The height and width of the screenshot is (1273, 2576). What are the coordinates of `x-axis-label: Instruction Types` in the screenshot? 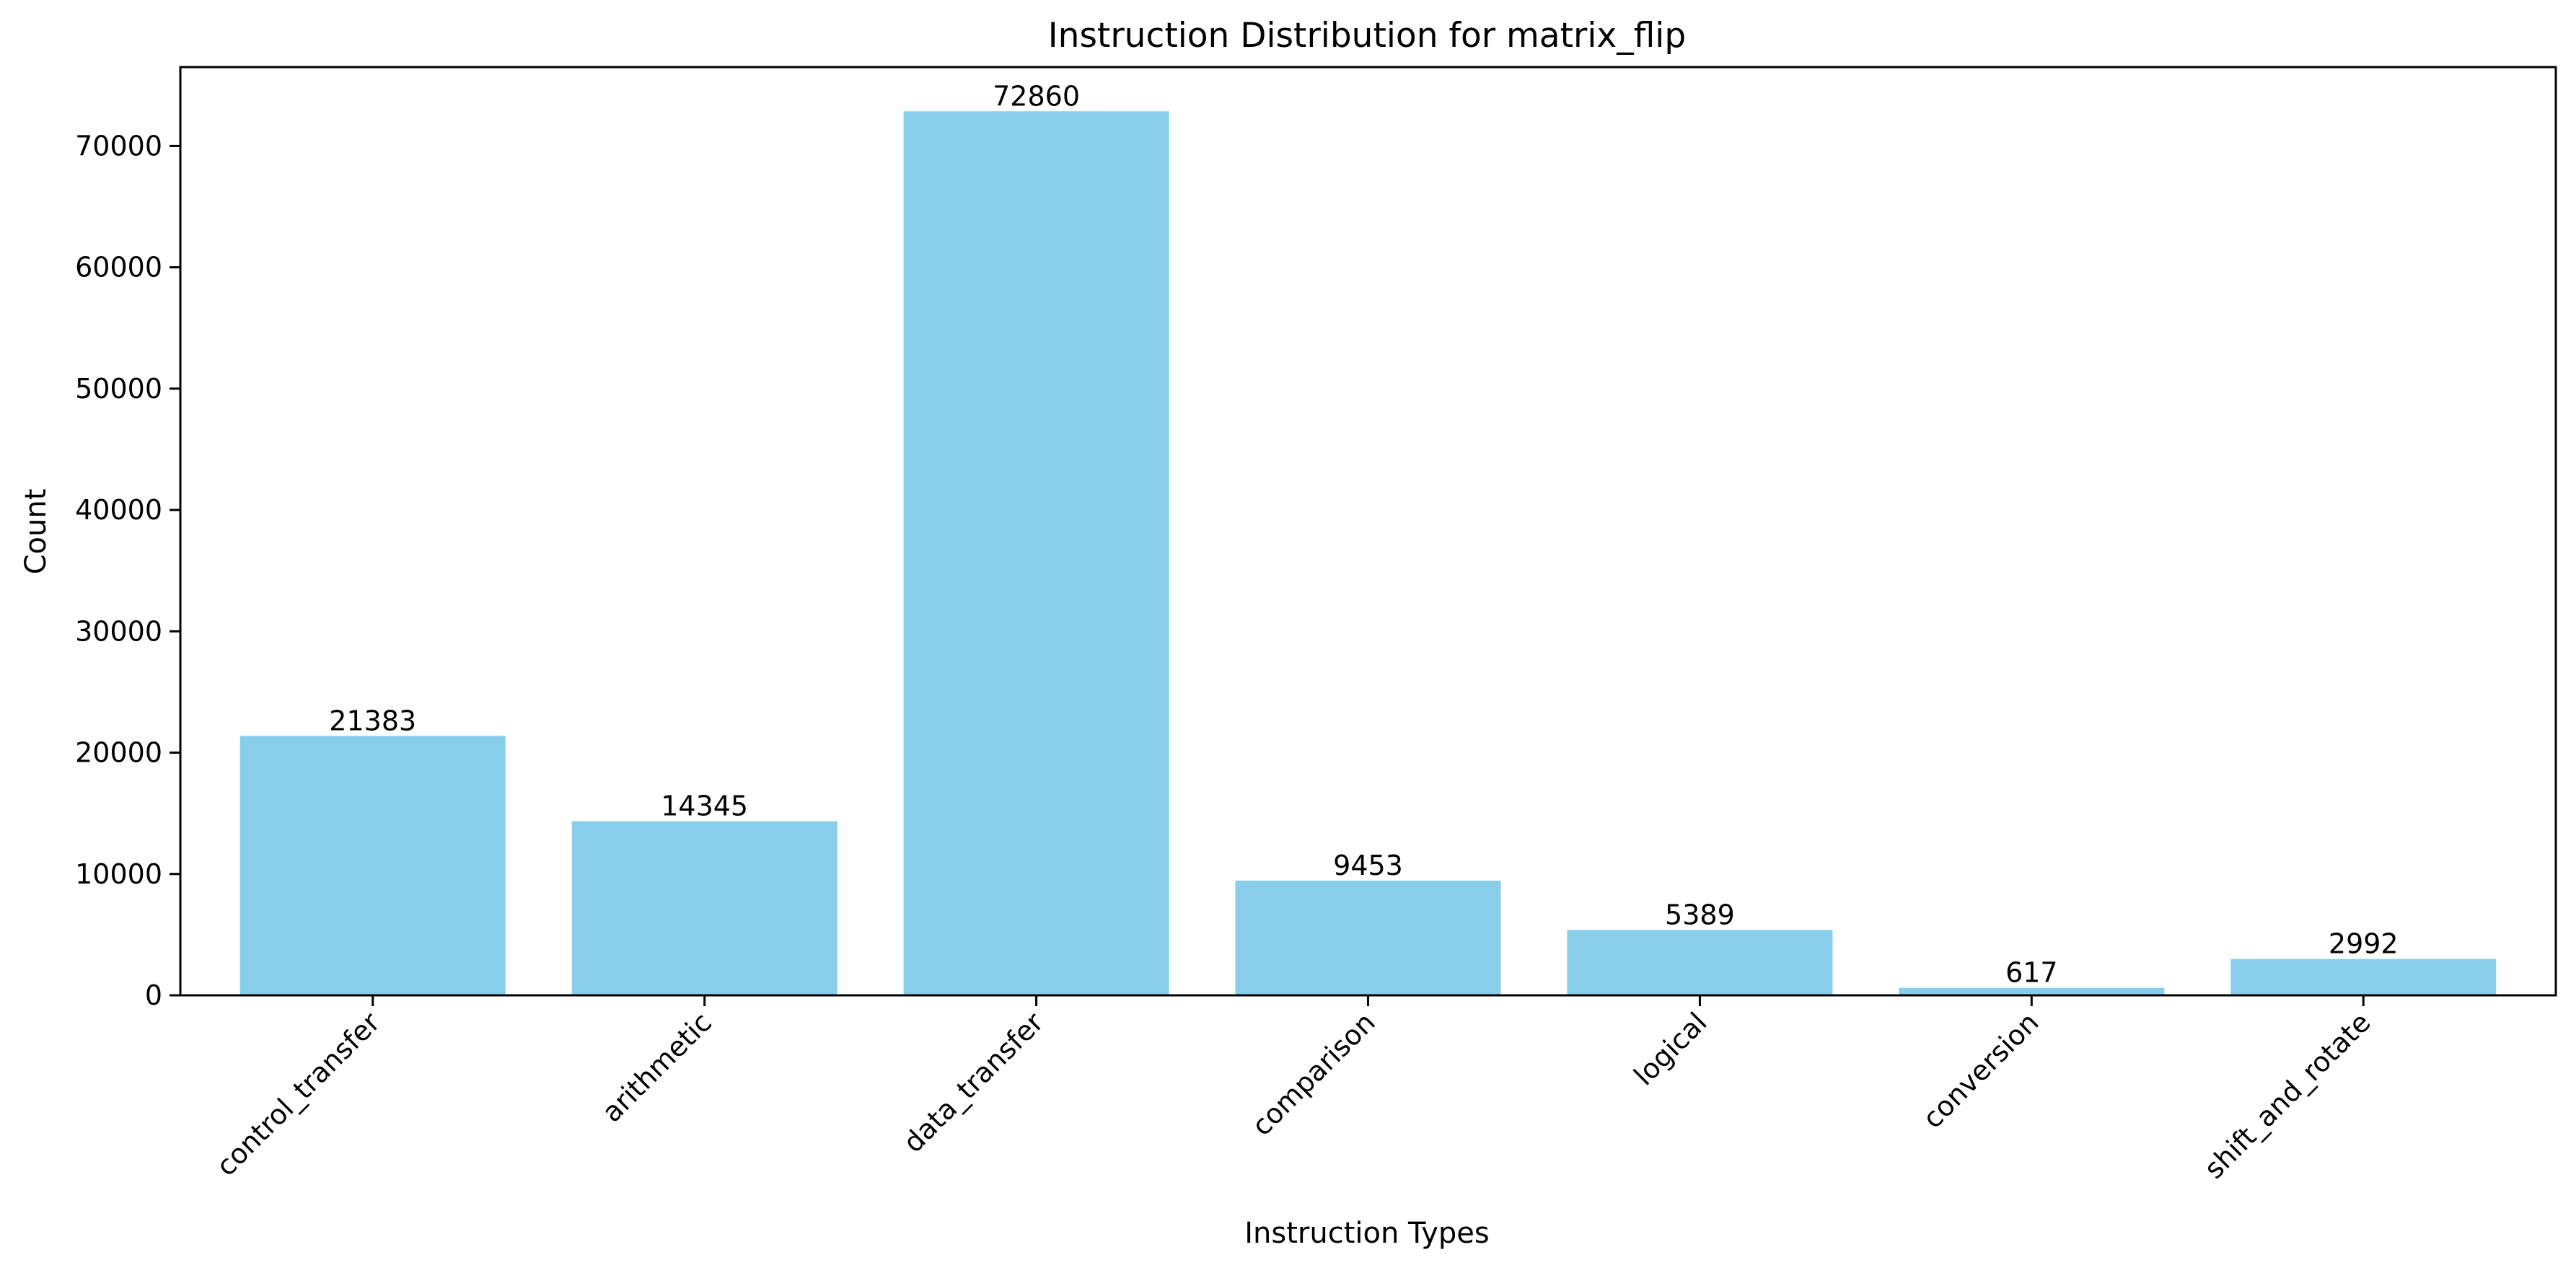 It's located at (1367, 1233).